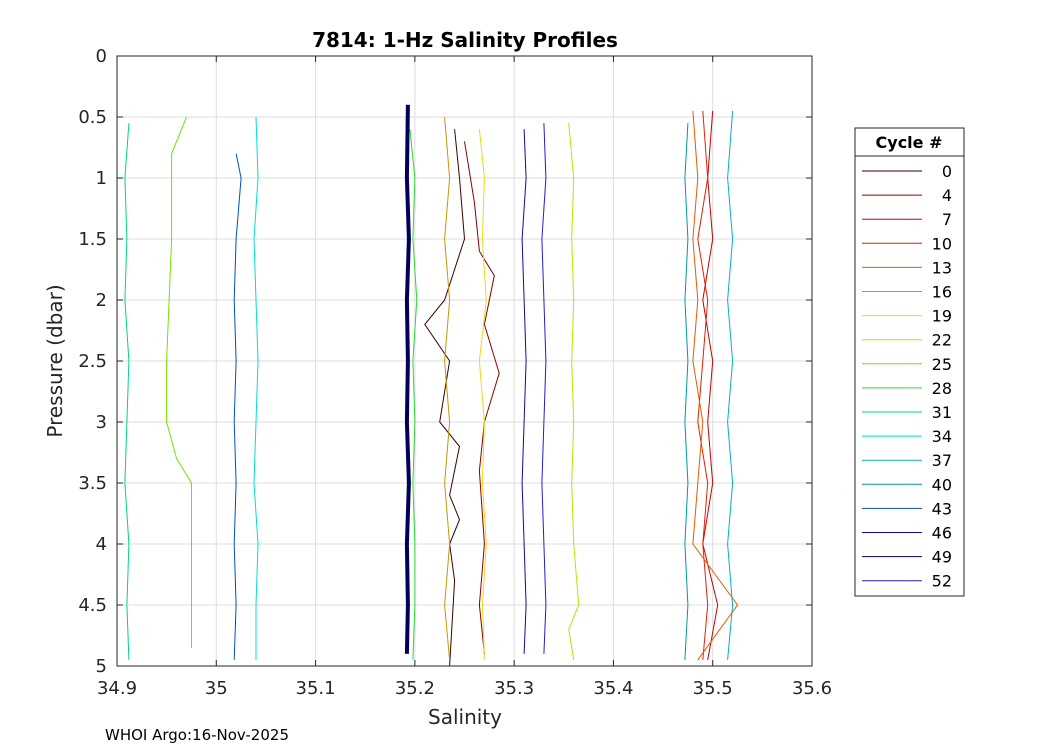 Image resolution: width=1050 pixels, height=750 pixels. I want to click on y-tick-label: 2, so click(101, 300).